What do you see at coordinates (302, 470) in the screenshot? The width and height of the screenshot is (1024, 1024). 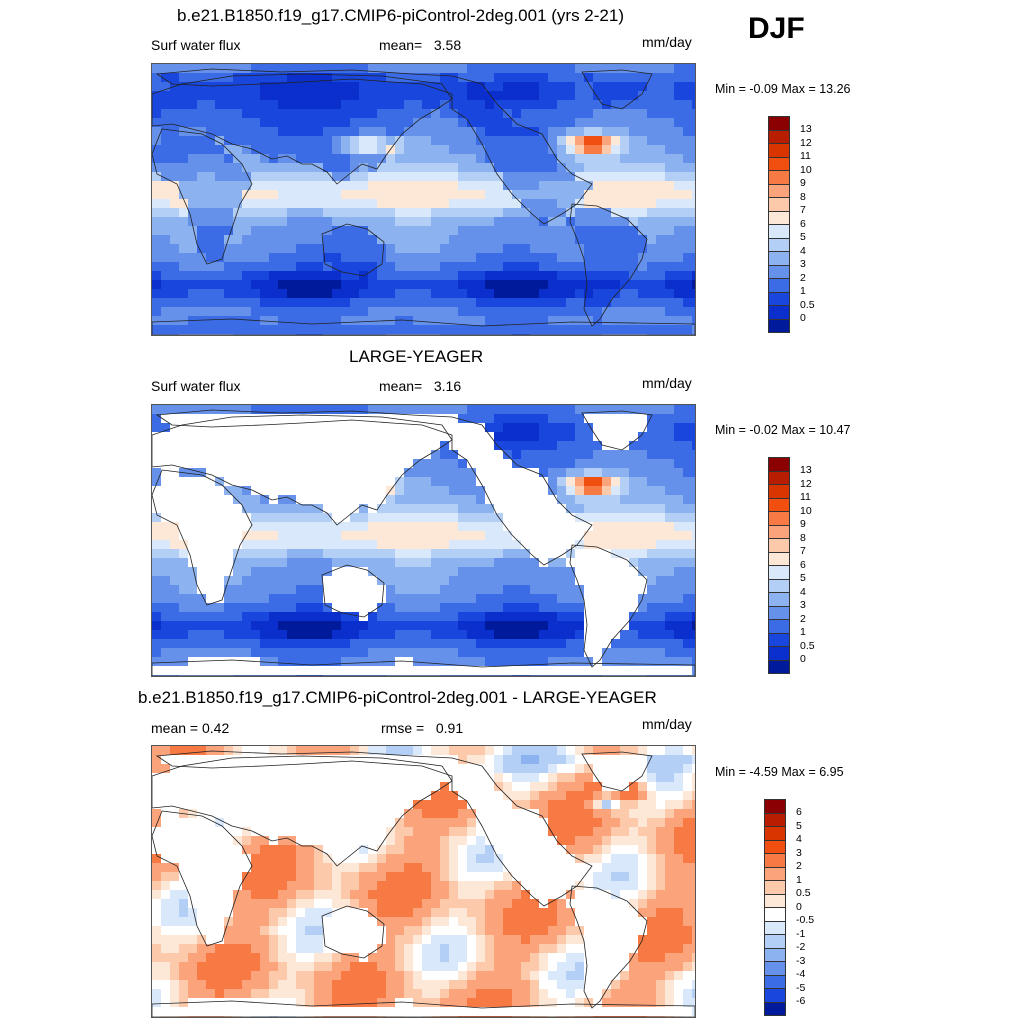 I see `coastline` at bounding box center [302, 470].